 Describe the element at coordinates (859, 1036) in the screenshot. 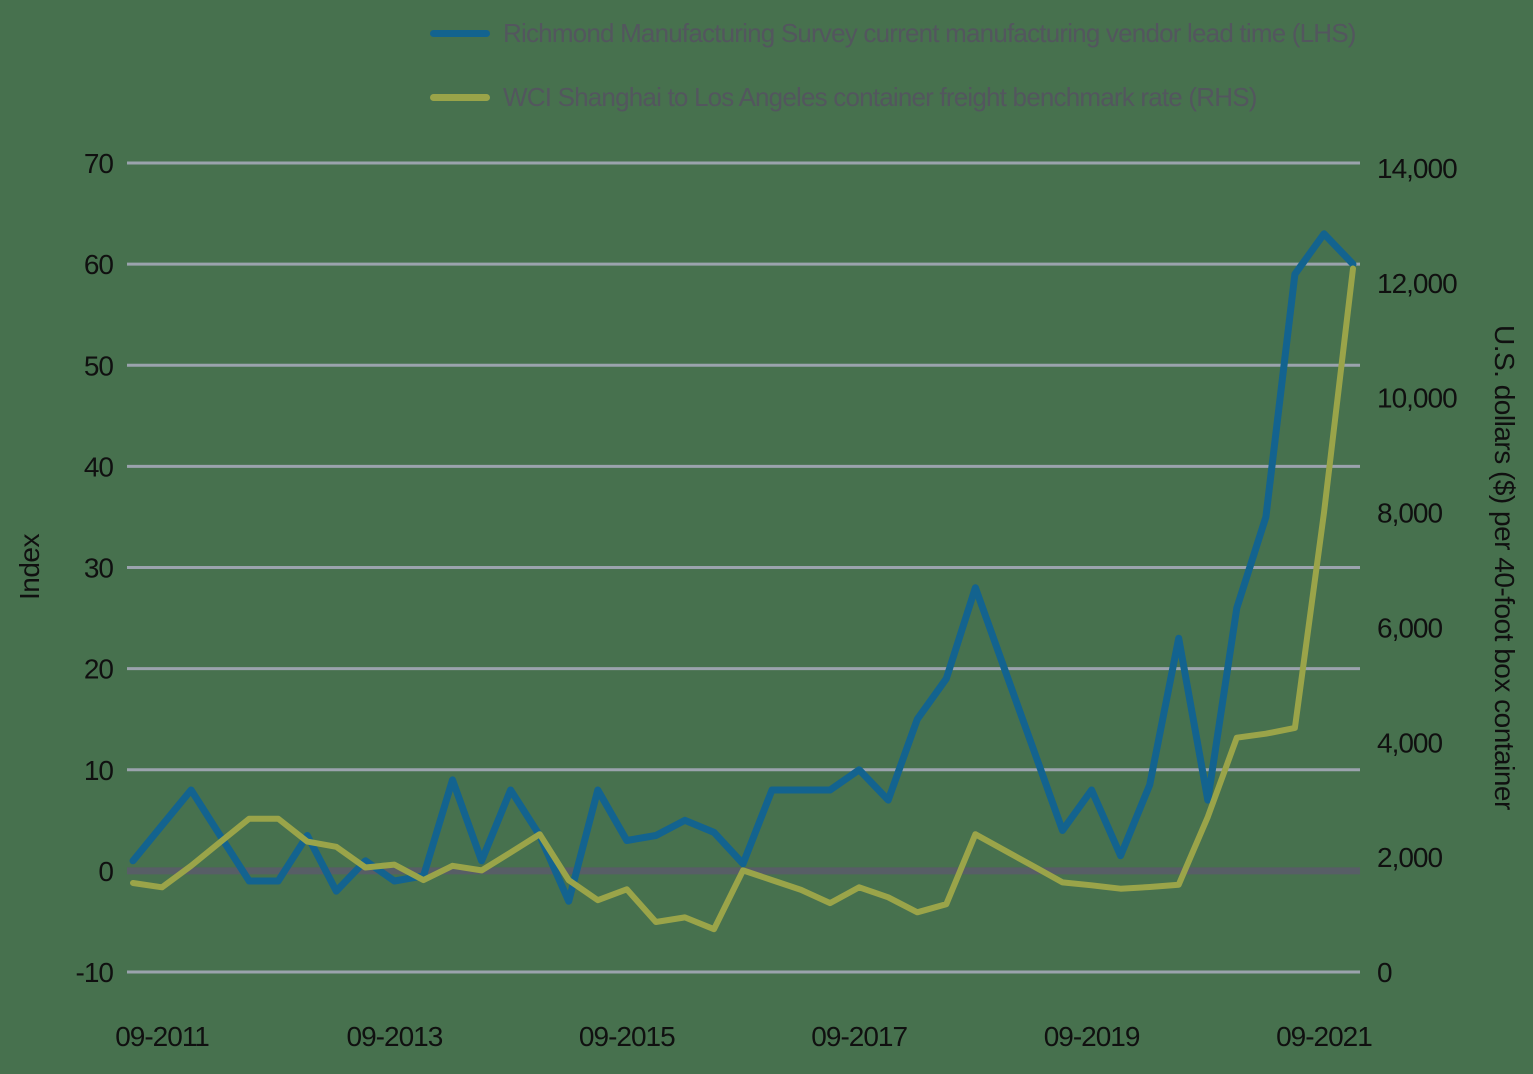

I see `x-axis-tick-label: 09-2017` at that location.